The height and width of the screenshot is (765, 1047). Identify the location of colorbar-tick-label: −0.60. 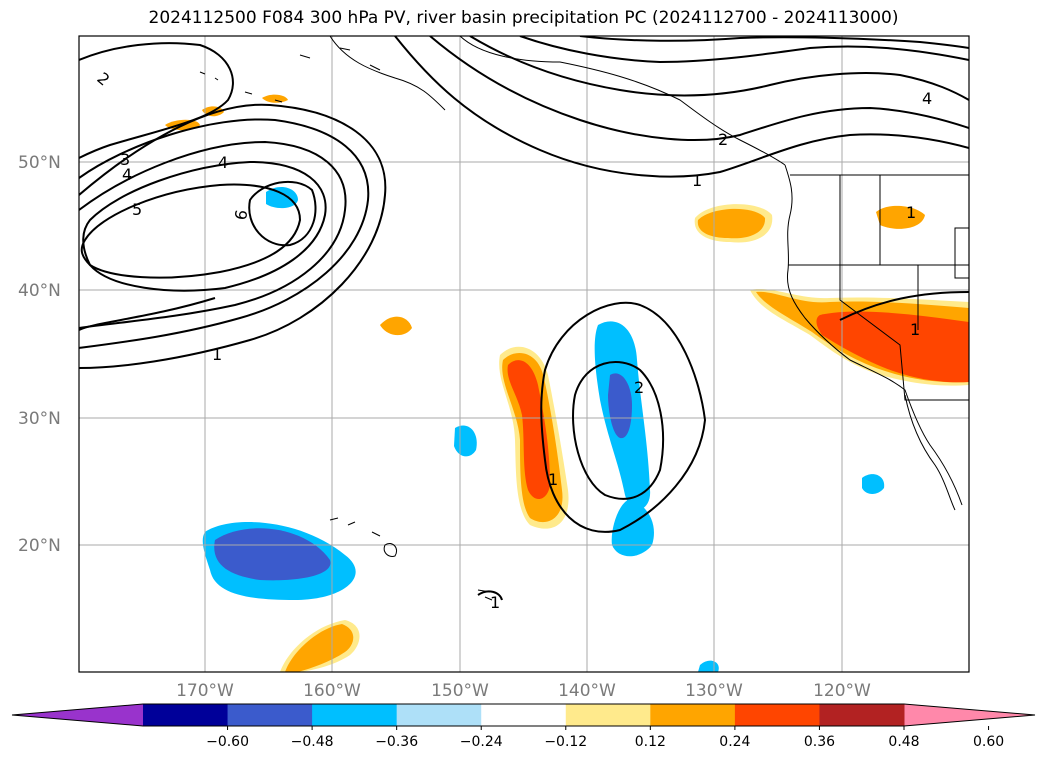
(227, 742).